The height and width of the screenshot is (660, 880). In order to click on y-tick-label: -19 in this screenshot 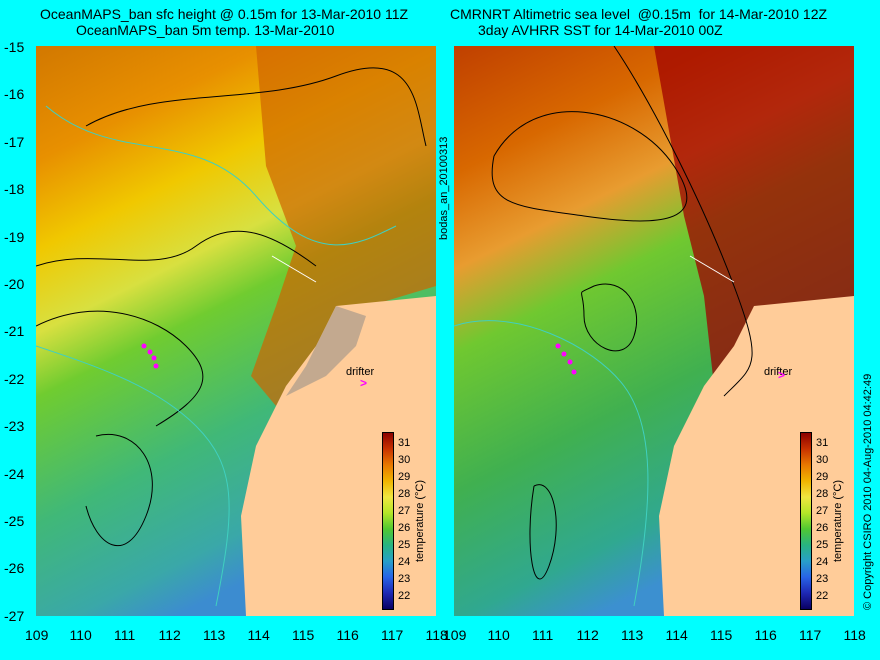, I will do `click(14, 236)`.